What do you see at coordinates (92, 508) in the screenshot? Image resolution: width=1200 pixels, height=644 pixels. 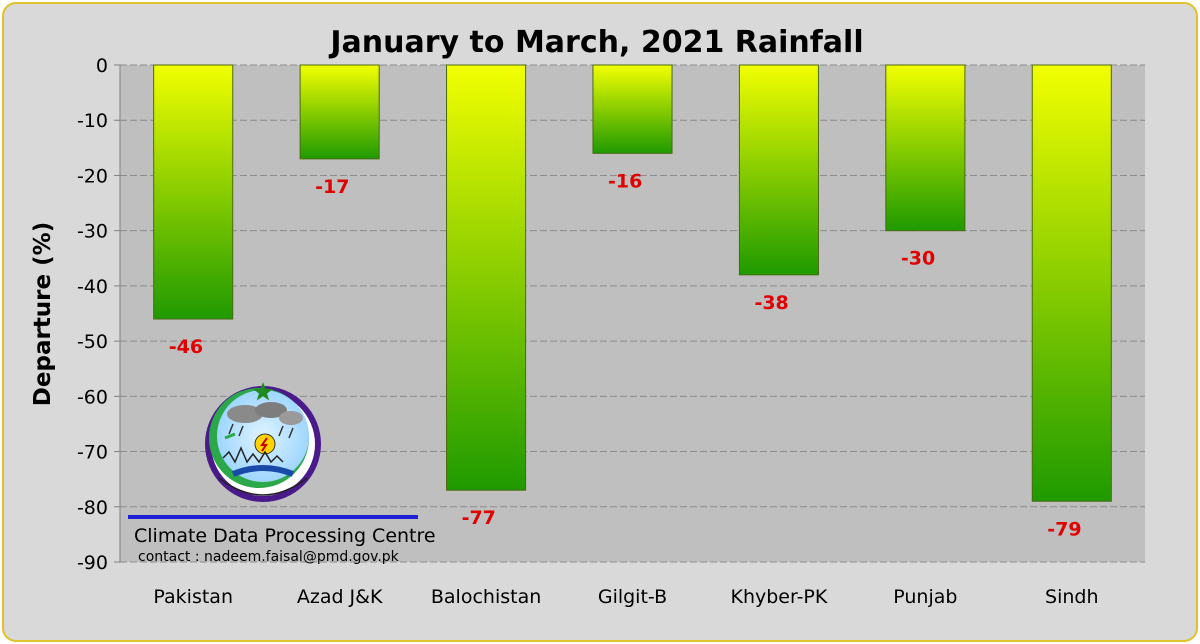 I see `y-tick-label: -80` at bounding box center [92, 508].